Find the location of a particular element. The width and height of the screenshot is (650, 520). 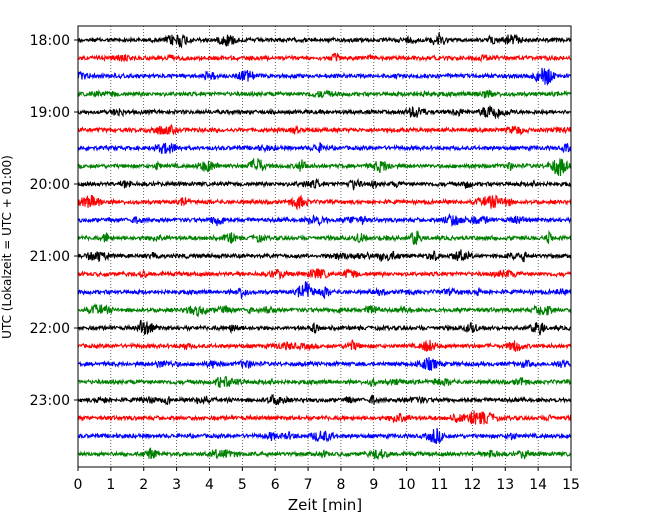

y-axis-label: UTC (Lokalzeit = UTC + 01:00) is located at coordinates (7, 247).